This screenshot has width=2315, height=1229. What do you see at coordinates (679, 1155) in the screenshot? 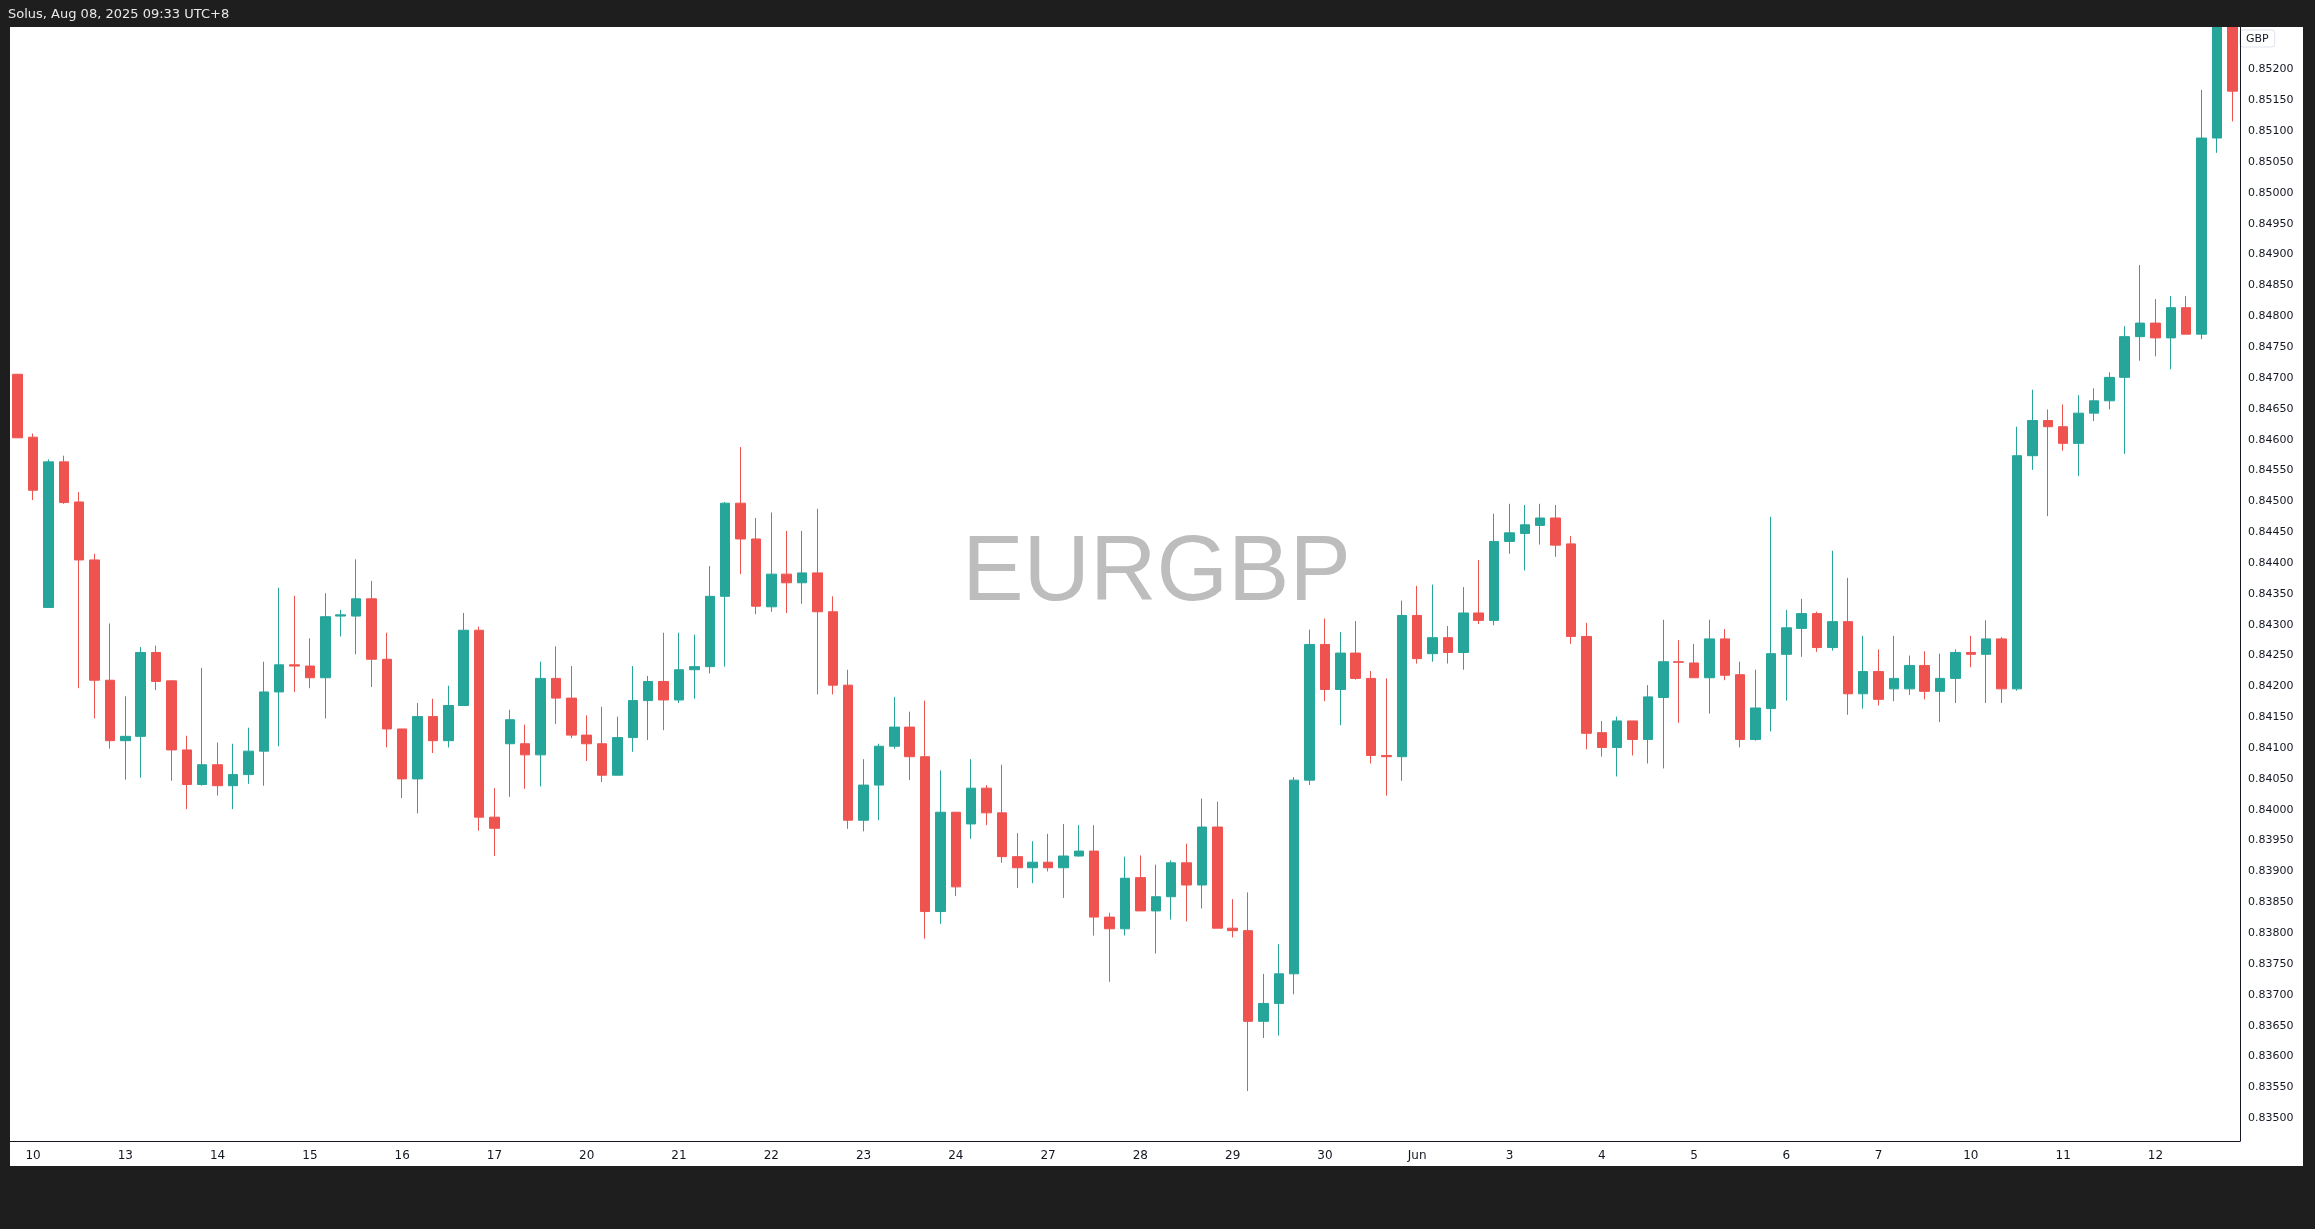
I see `x-tick-label: 21` at bounding box center [679, 1155].